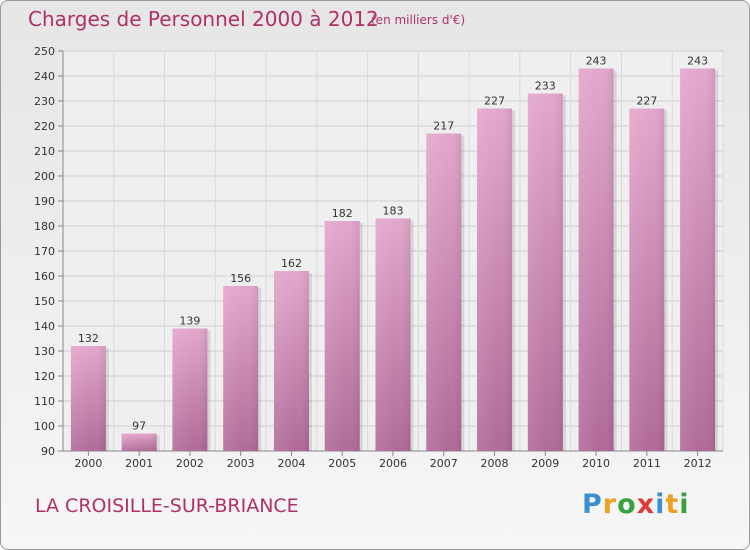  I want to click on bar-value-label: 182, so click(342, 213).